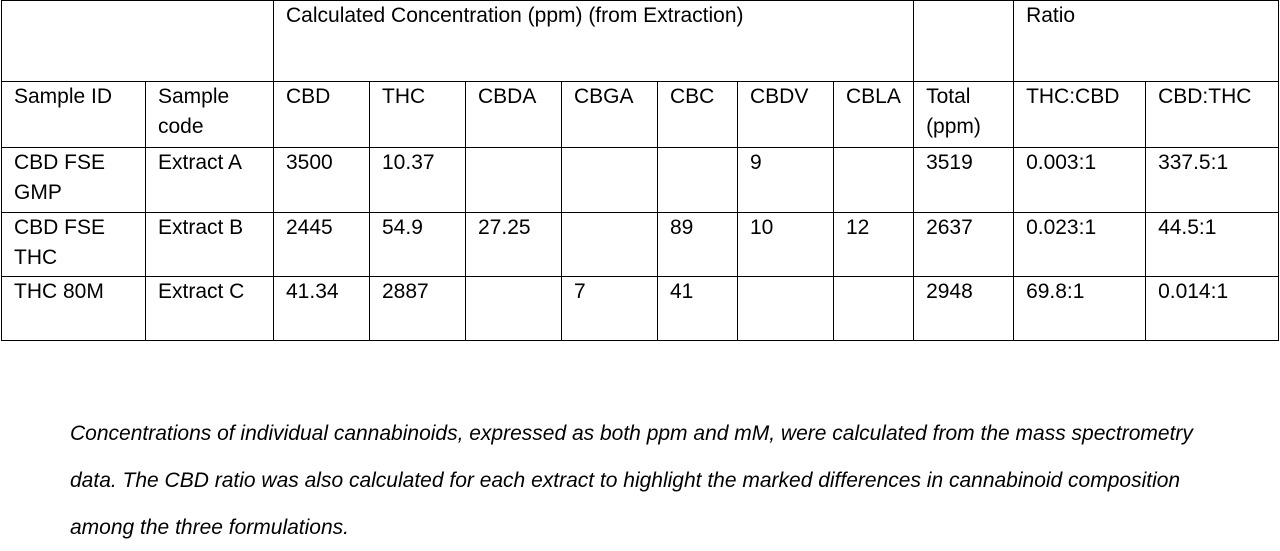 This screenshot has height=551, width=1280. Describe the element at coordinates (697, 308) in the screenshot. I see `table-cell: 41` at that location.